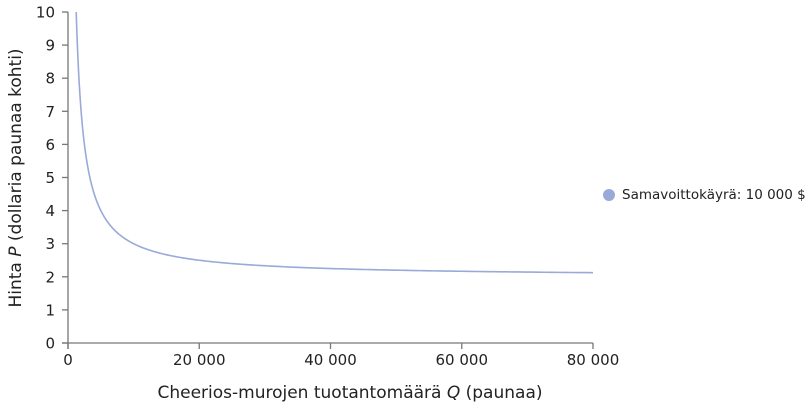  Describe the element at coordinates (16, 177) in the screenshot. I see `y-axis-title: Hinta P (dollaria paunaa kohti)` at that location.